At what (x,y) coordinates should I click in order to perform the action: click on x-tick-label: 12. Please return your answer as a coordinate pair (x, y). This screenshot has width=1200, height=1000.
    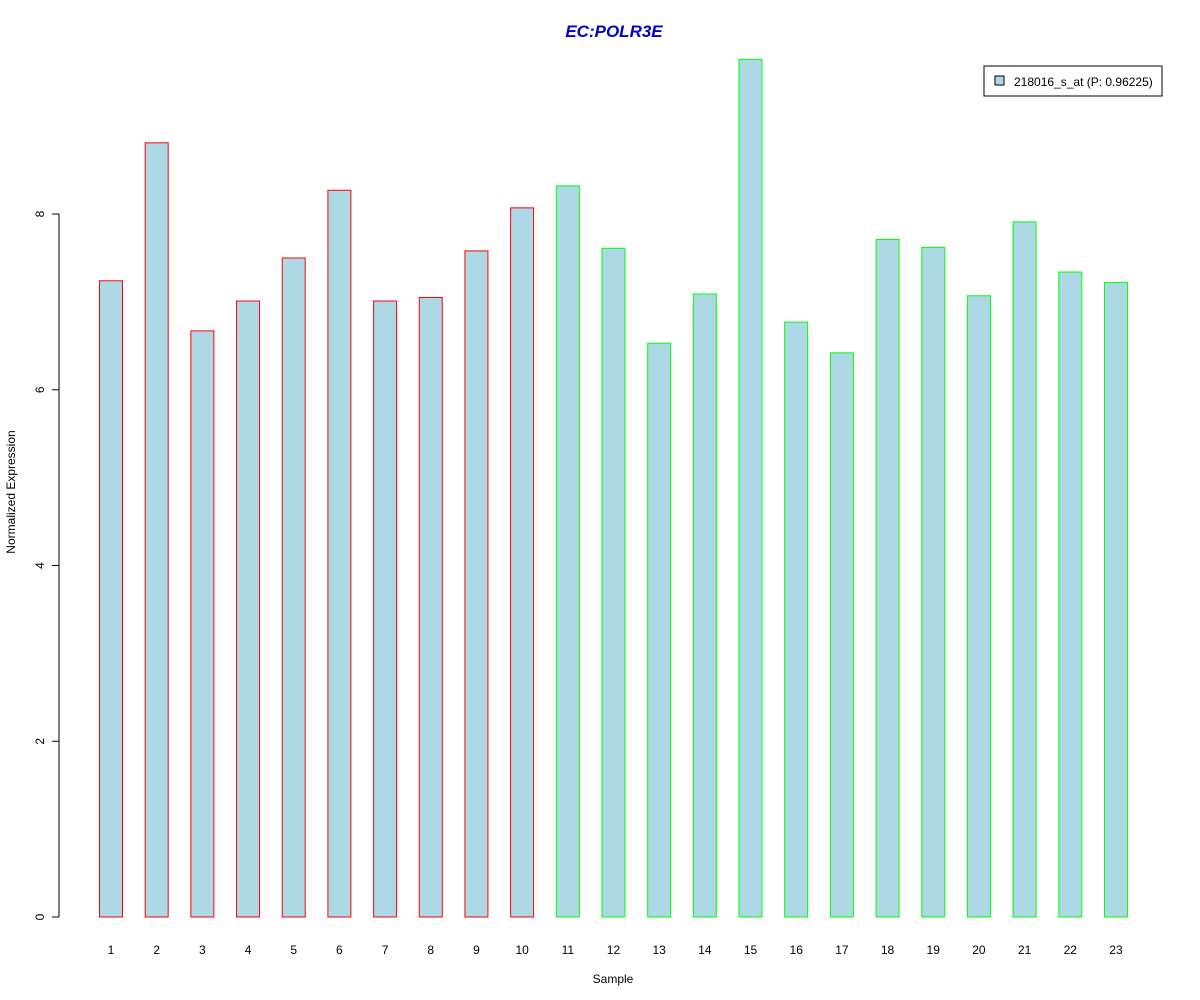
    Looking at the image, I should click on (614, 950).